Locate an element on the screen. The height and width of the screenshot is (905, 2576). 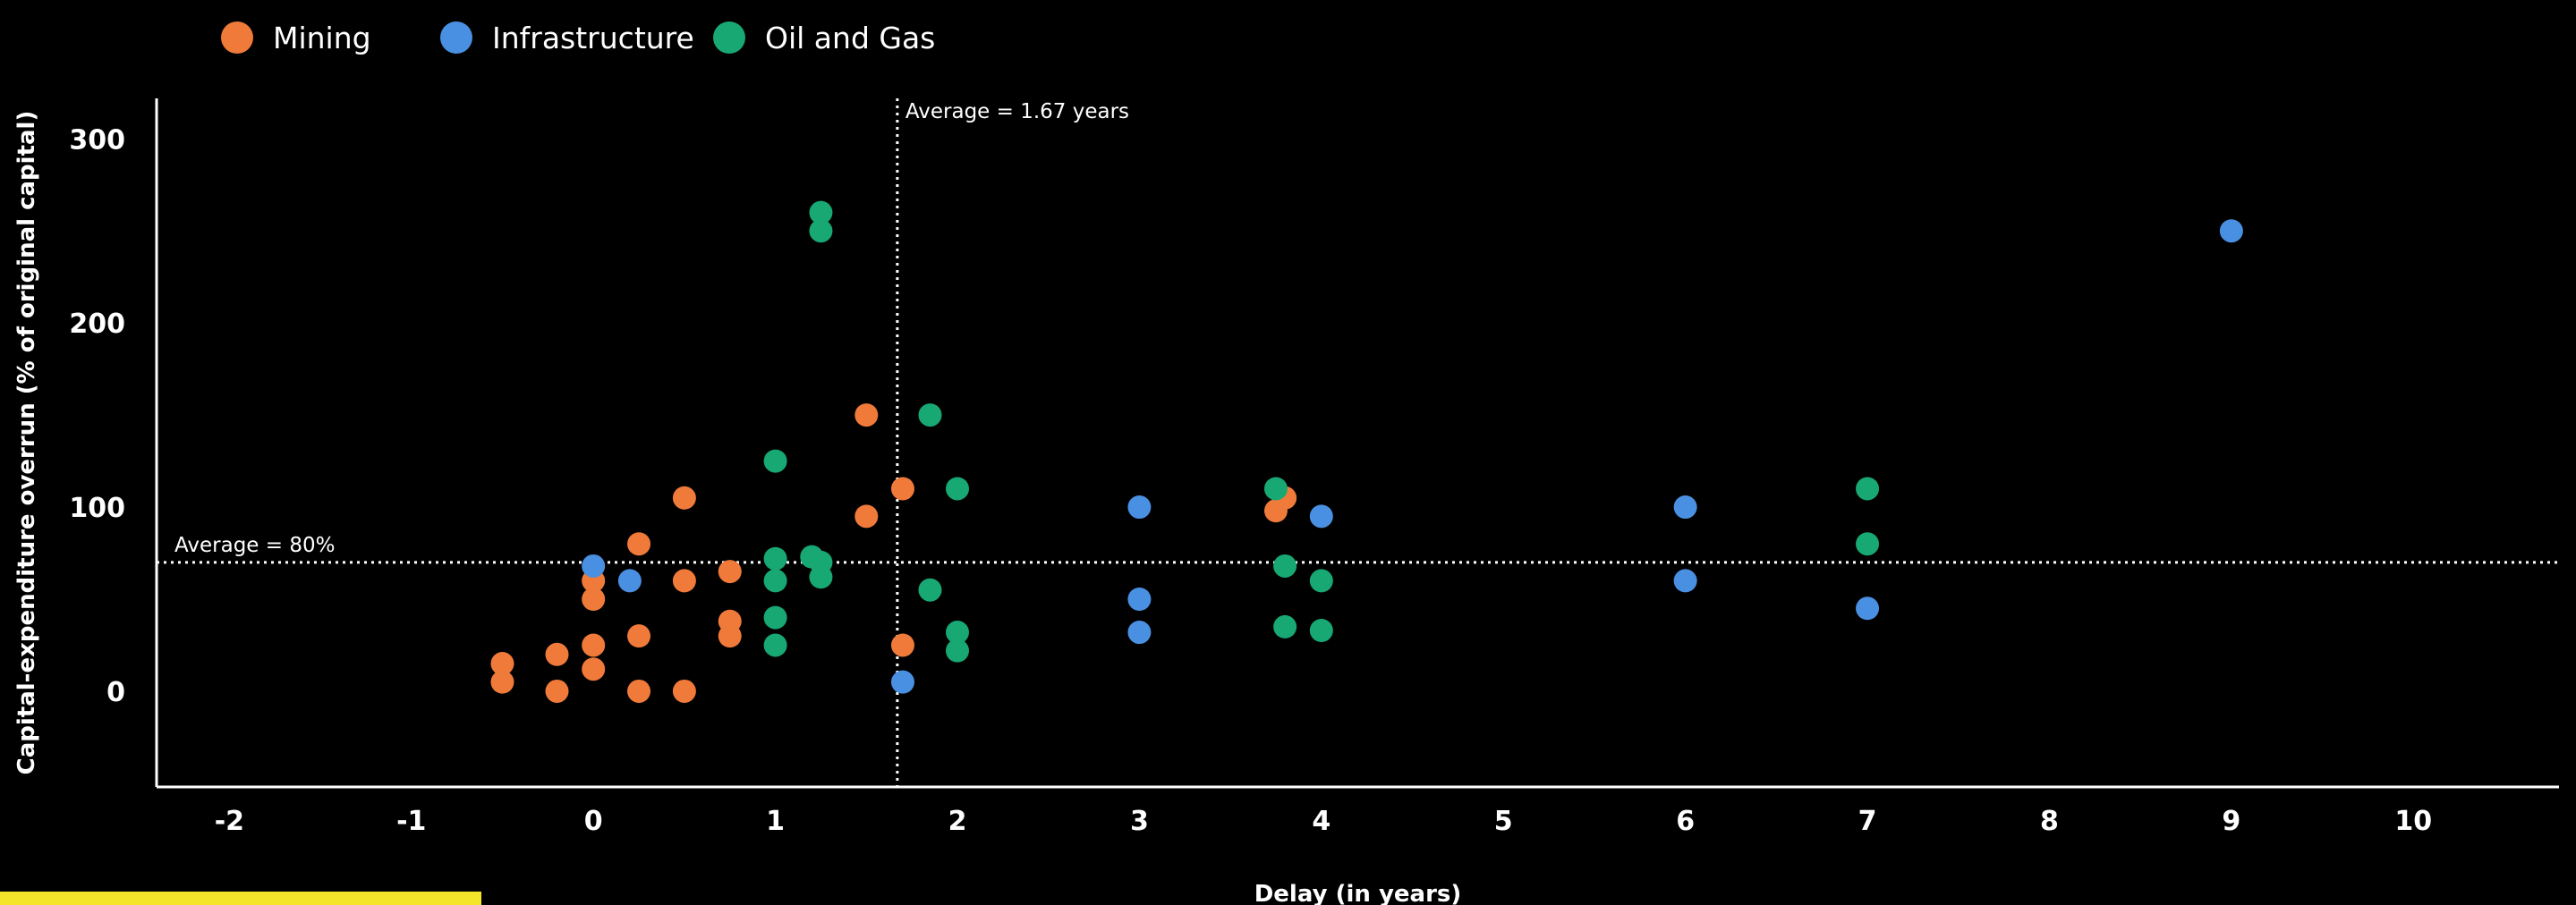
x-tick-label: 0 is located at coordinates (593, 822).